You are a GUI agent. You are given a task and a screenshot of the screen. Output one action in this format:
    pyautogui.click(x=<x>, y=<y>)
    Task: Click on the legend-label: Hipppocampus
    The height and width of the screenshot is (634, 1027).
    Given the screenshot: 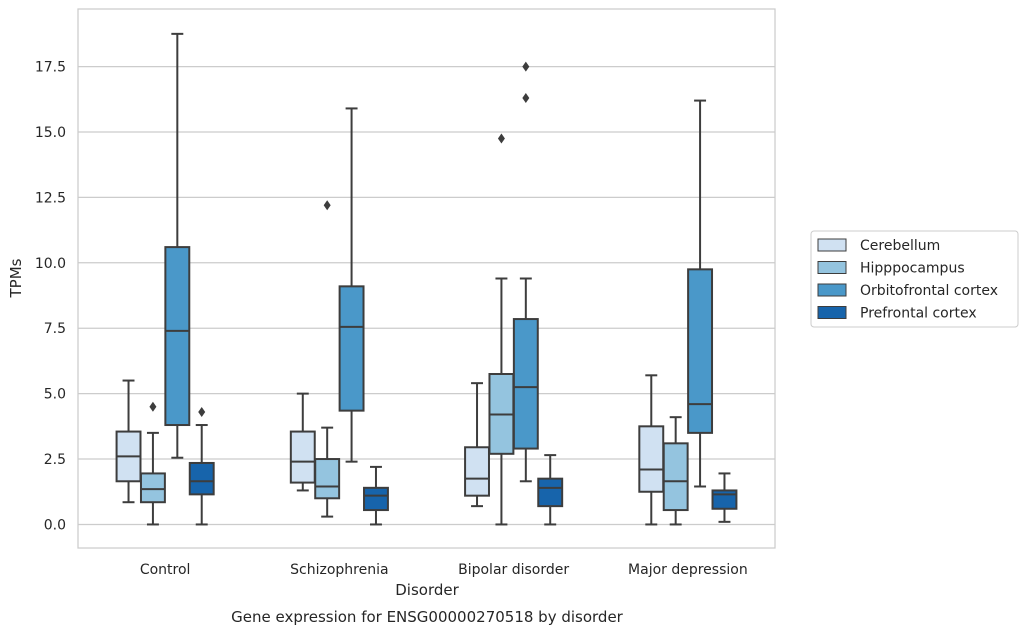 What is the action you would take?
    pyautogui.click(x=912, y=269)
    